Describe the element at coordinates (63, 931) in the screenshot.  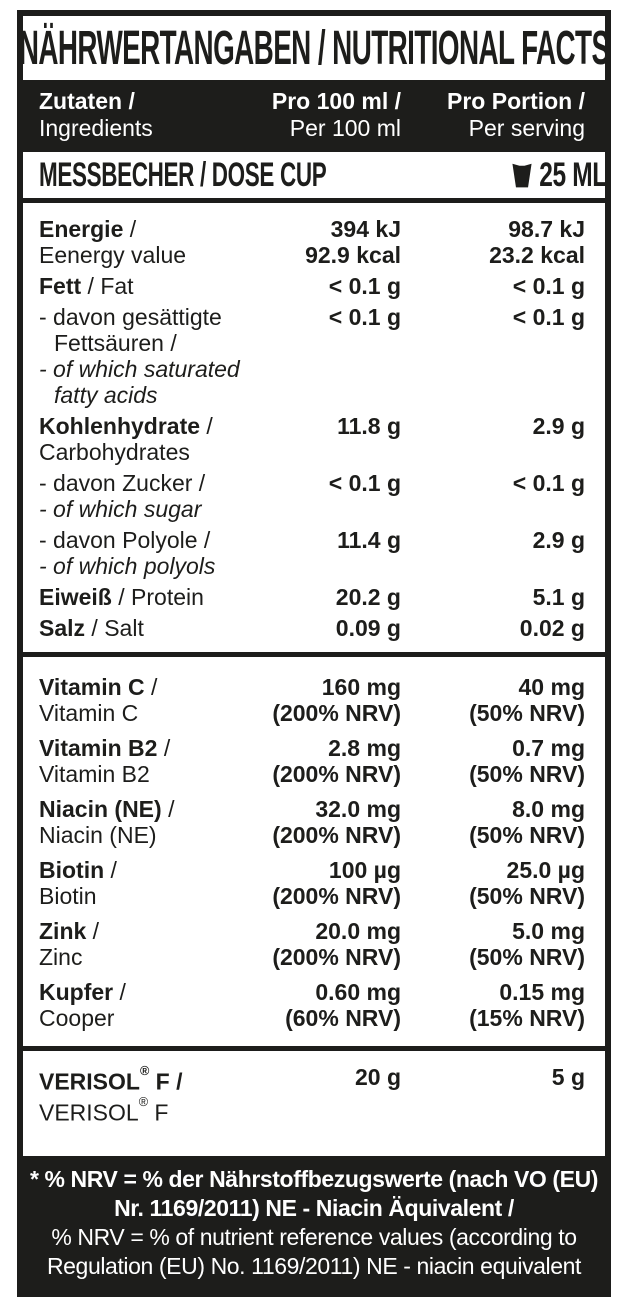
I see `nutrient-de: Zink` at that location.